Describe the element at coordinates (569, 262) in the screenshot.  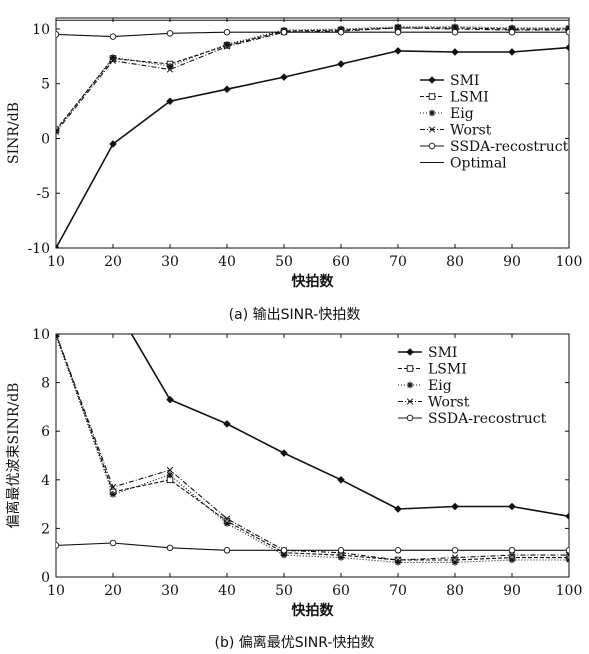
I see `x-tick-label: 100` at that location.